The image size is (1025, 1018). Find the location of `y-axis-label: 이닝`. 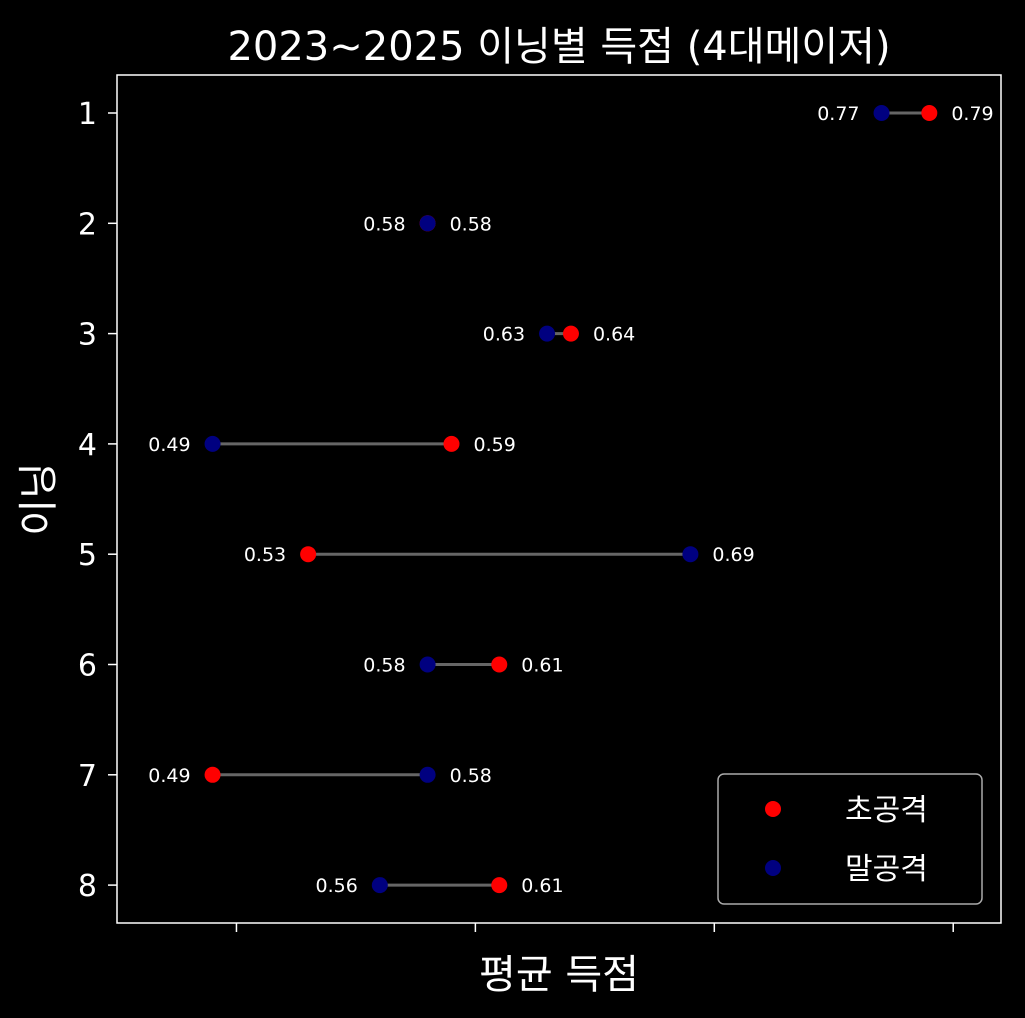

y-axis-label: 이닝 is located at coordinates (39, 499).